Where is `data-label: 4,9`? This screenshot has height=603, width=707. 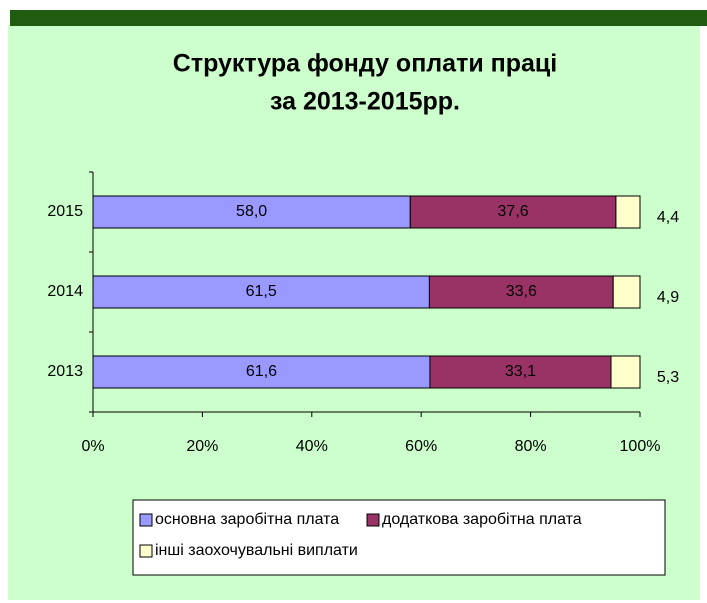 data-label: 4,9 is located at coordinates (668, 297).